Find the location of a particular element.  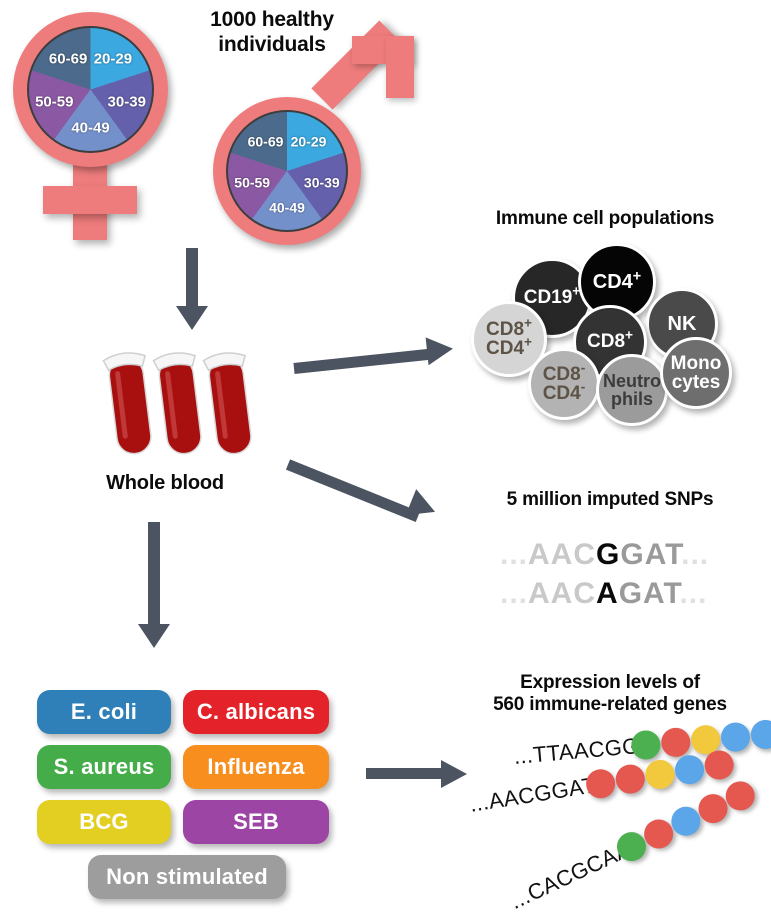

section-title-immune-cells: Immune cell populations is located at coordinates (605, 218).